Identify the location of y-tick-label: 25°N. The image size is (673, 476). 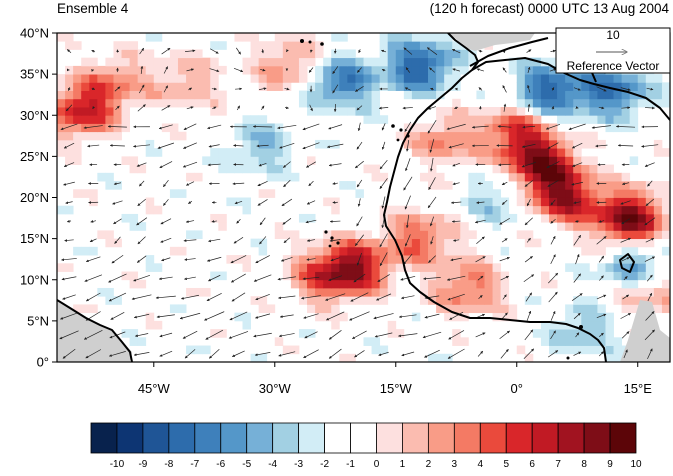
(34, 156).